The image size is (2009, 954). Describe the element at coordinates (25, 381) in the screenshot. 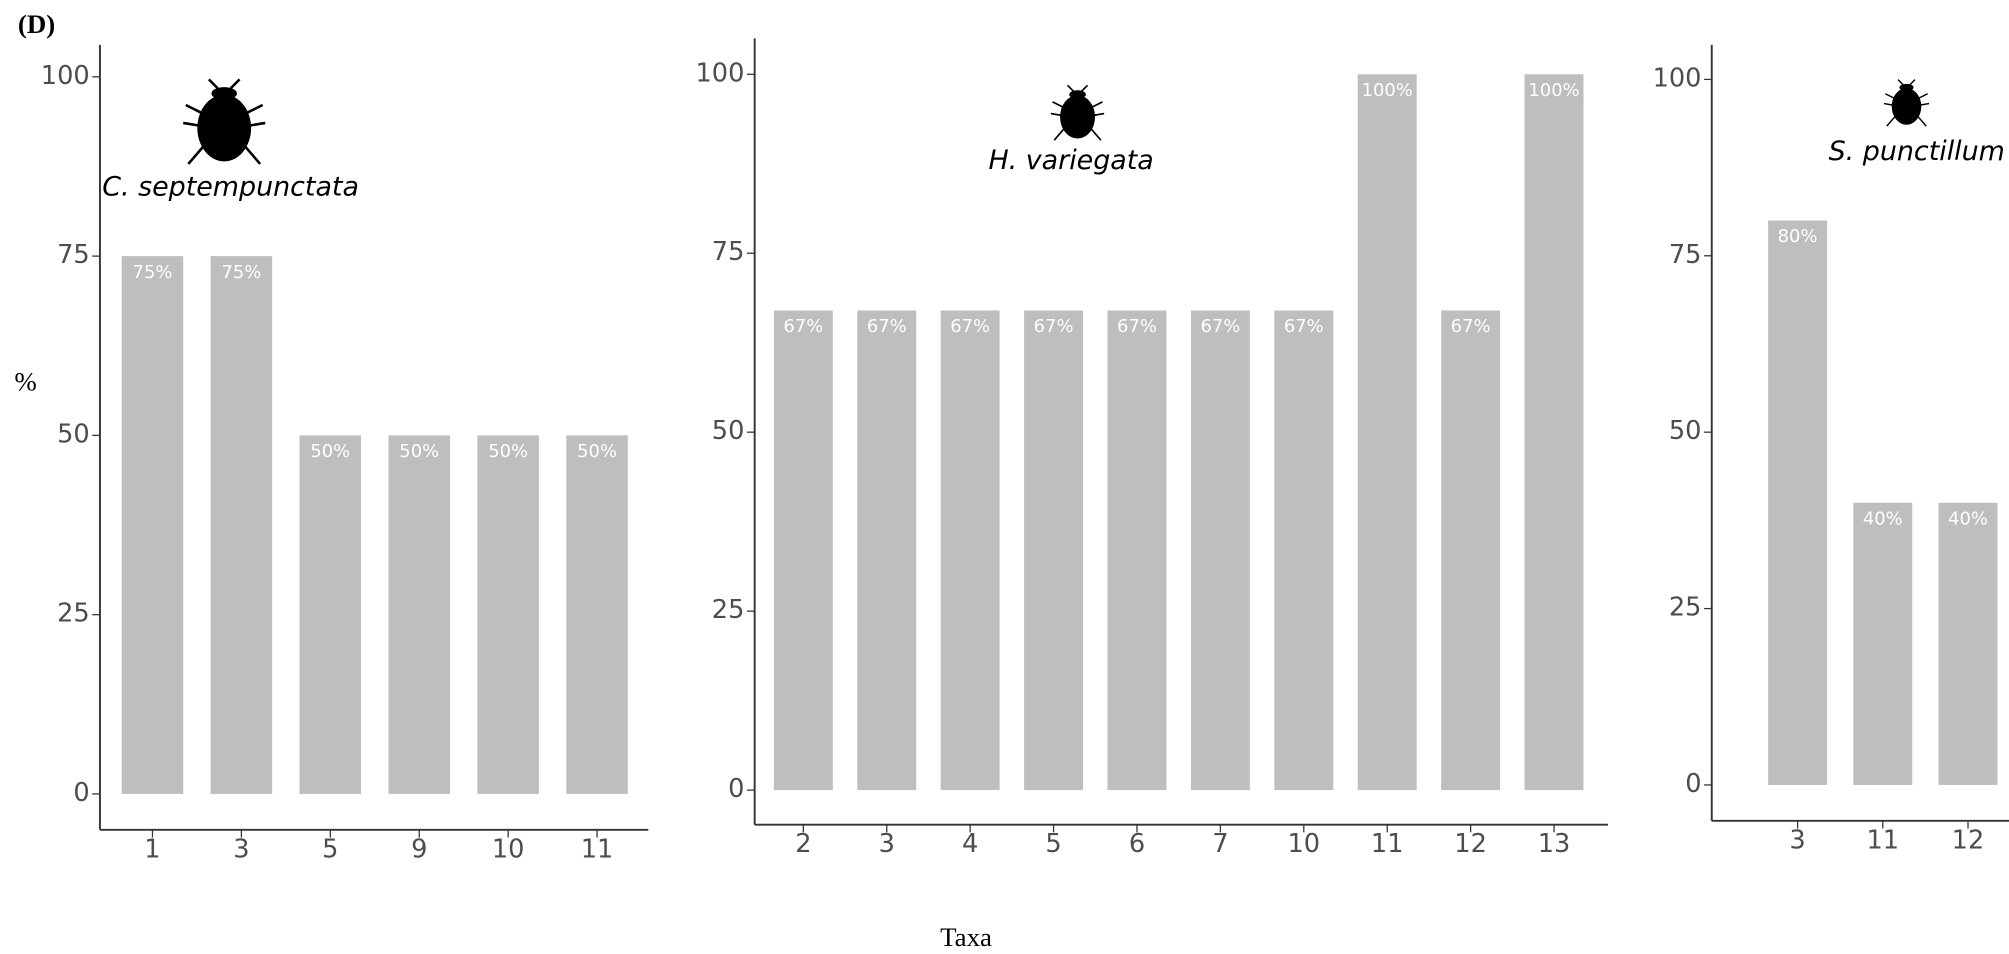

I see `y-axis-label: %` at that location.